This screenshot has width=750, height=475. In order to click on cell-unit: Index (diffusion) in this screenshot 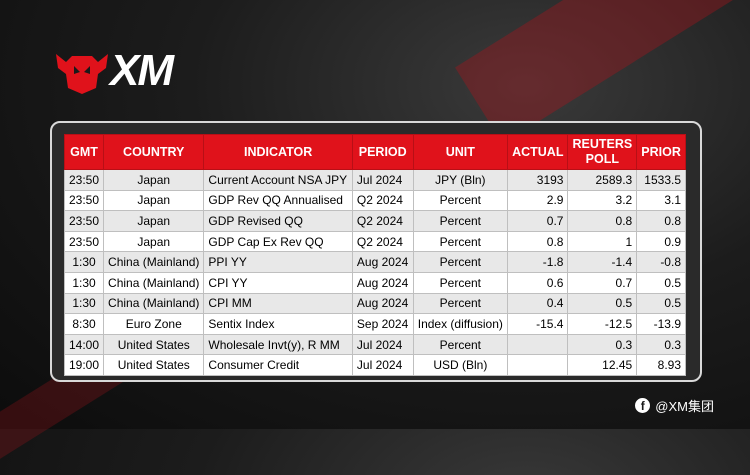, I will do `click(460, 324)`.